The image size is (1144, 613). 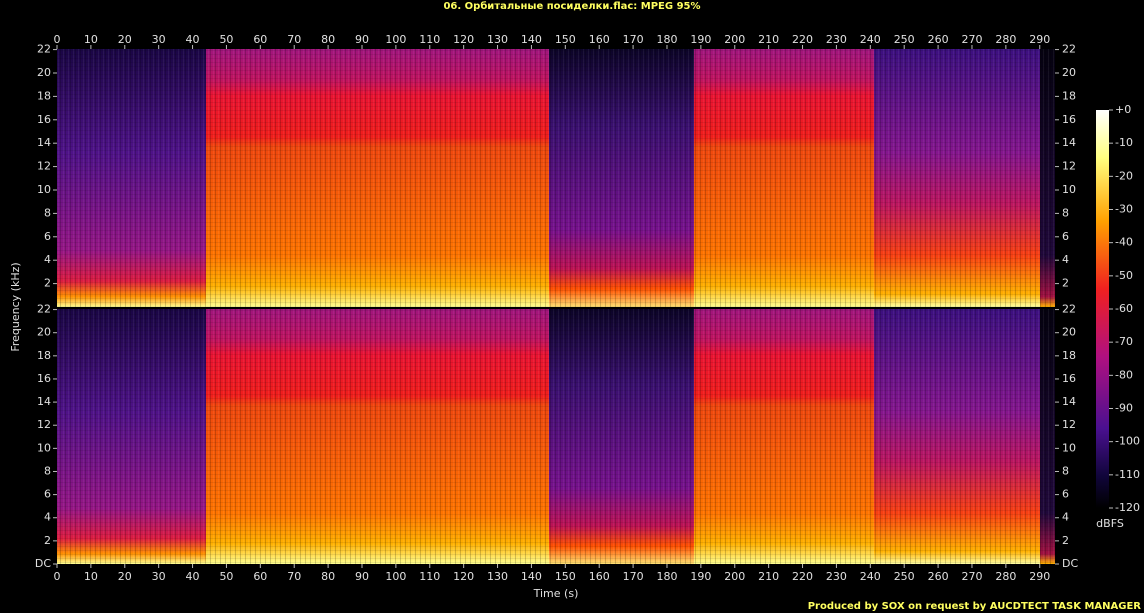 What do you see at coordinates (1124, 374) in the screenshot?
I see `colorbar-tick-label: -80` at bounding box center [1124, 374].